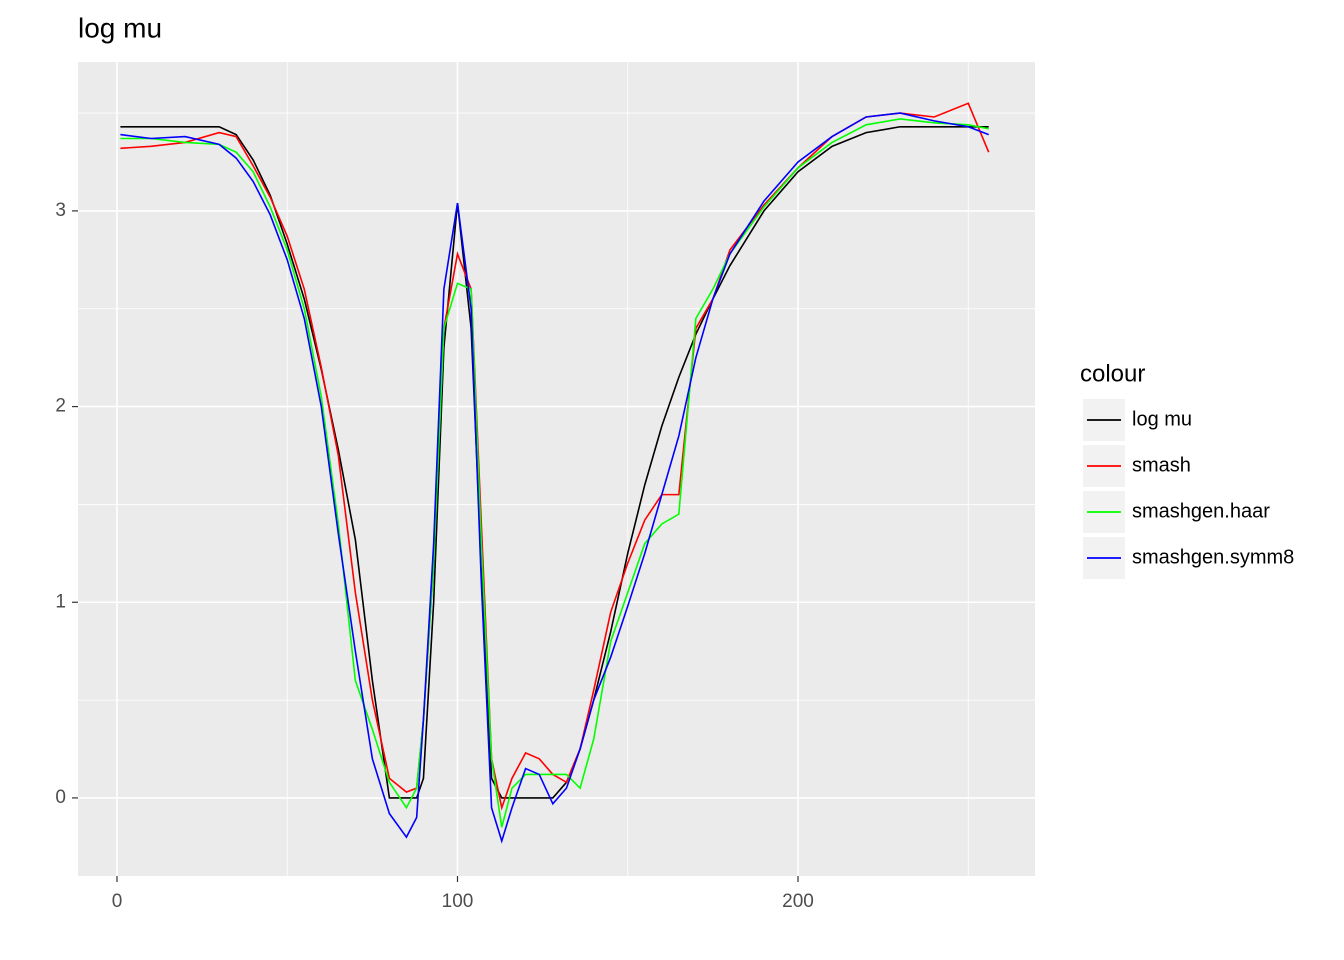  I want to click on legend-label: smashgen.haar, so click(1201, 511).